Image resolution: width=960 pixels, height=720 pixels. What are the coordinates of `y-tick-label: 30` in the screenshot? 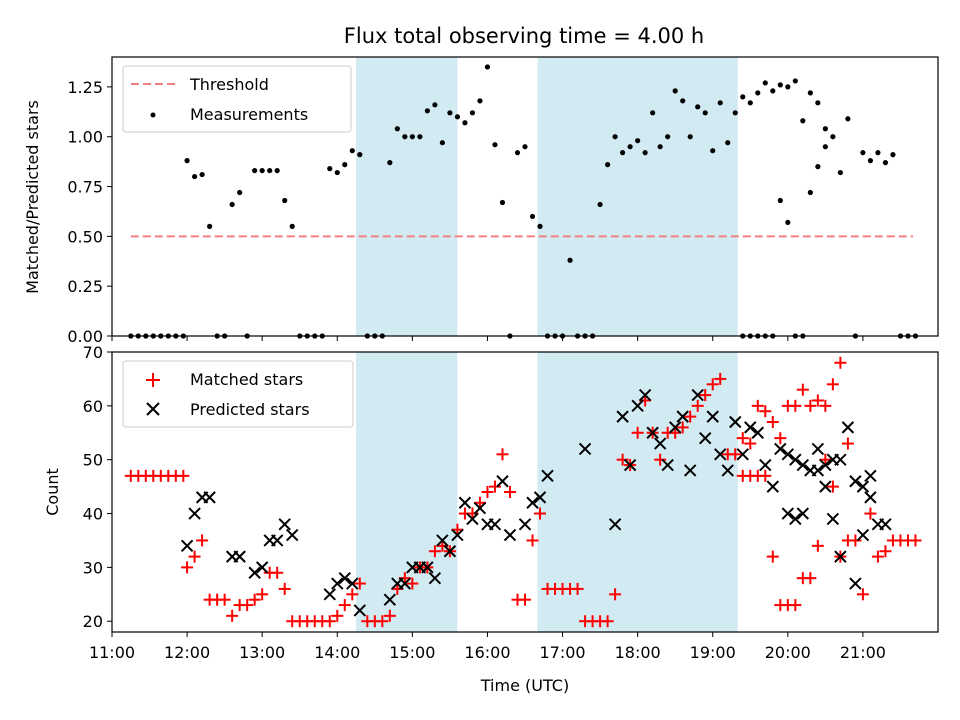 It's located at (93, 567).